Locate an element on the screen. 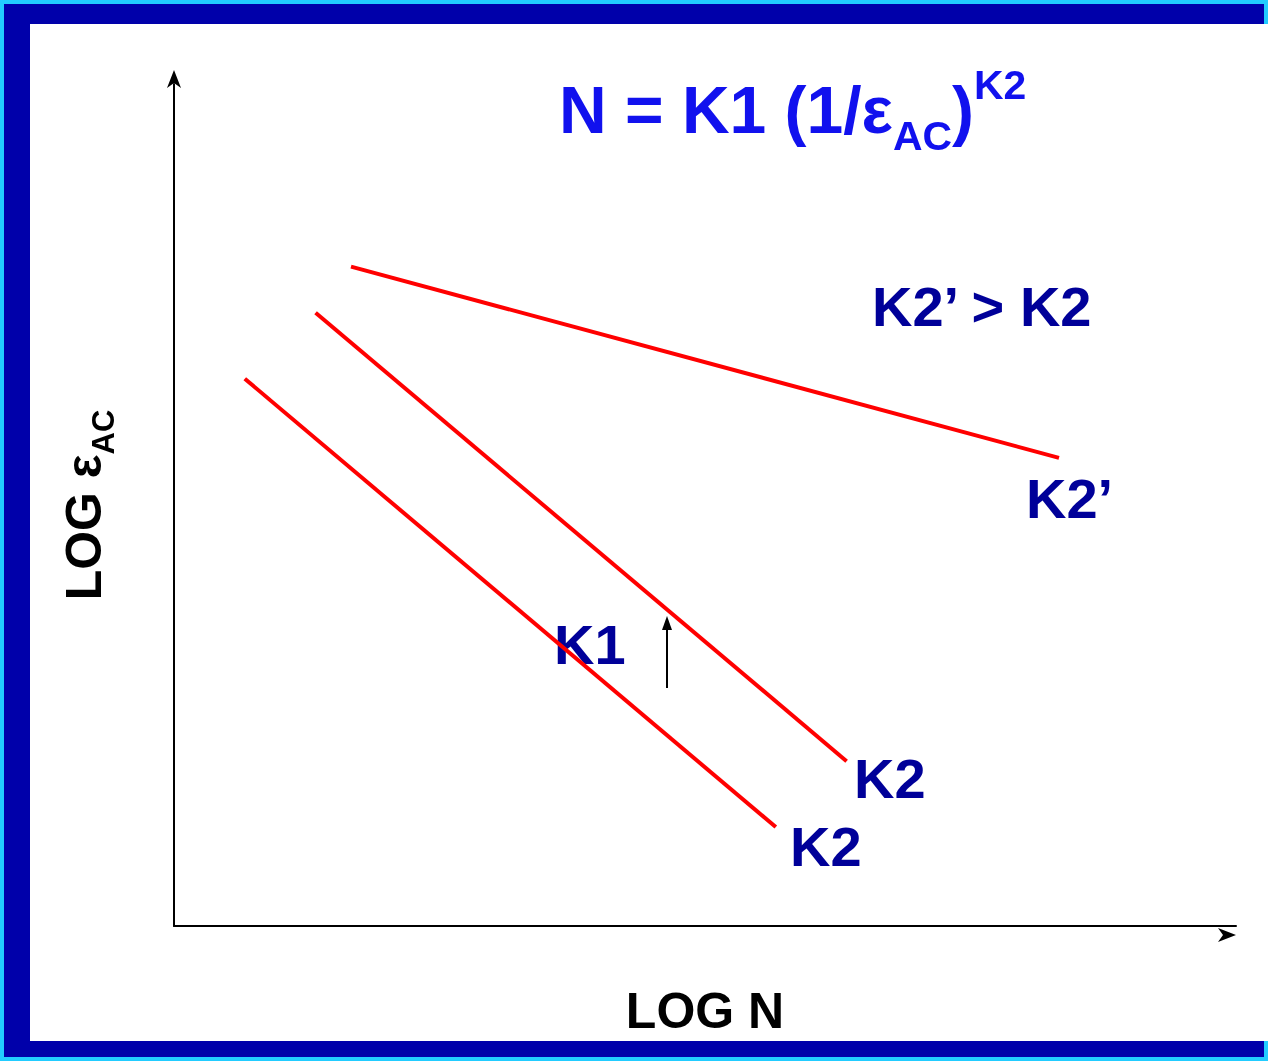 The image size is (1268, 1061). annotation: K2’ is located at coordinates (1070, 498).